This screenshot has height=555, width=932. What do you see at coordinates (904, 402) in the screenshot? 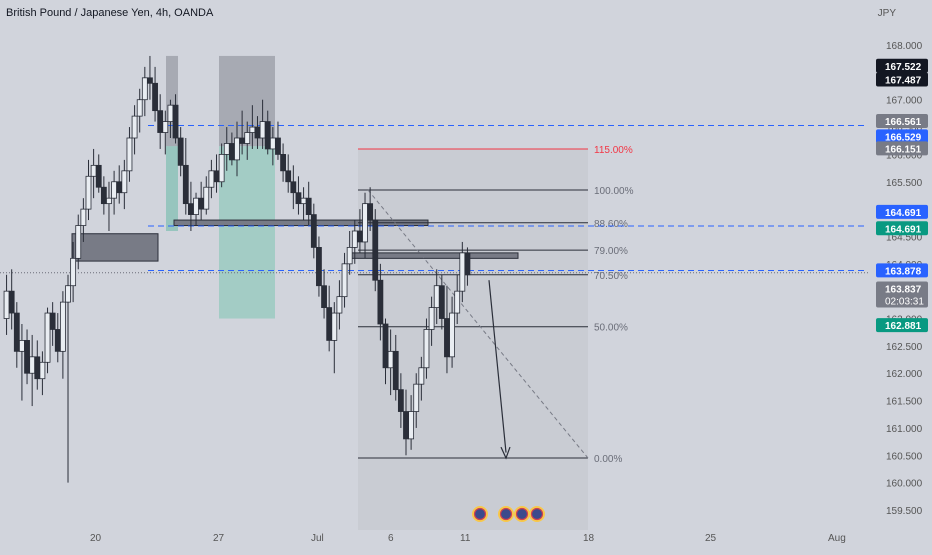
I see `y-tick-label: 161.500` at bounding box center [904, 402].